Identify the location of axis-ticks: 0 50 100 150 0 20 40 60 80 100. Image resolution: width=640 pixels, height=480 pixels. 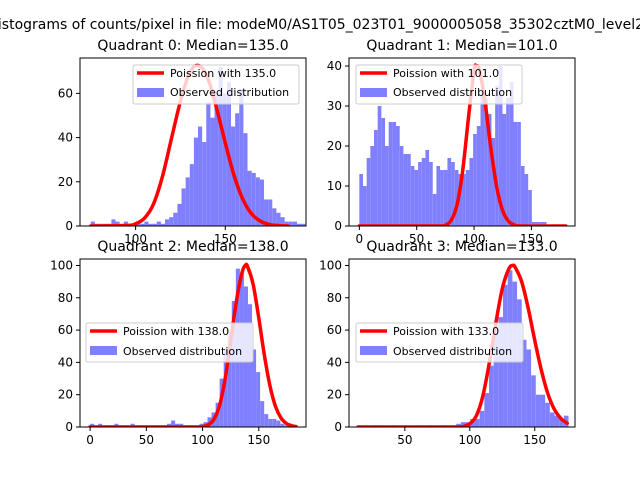
(160, 352).